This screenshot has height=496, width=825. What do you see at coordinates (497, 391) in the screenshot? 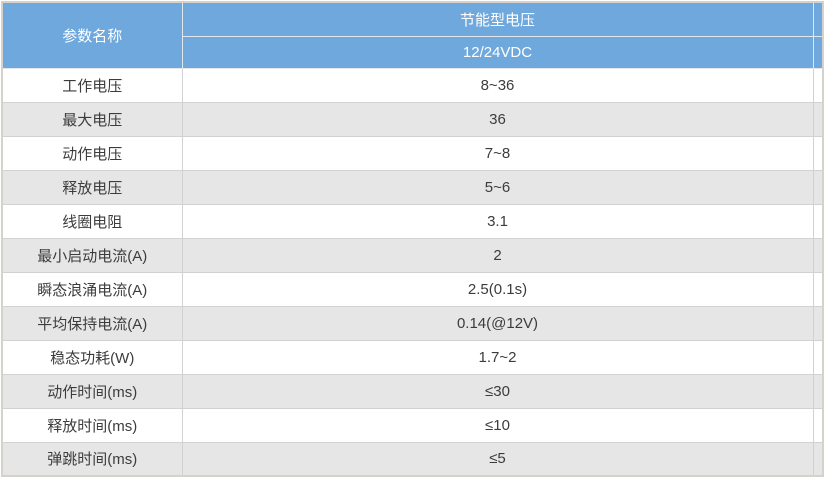
I see `row-value-cell: ≤30` at bounding box center [497, 391].